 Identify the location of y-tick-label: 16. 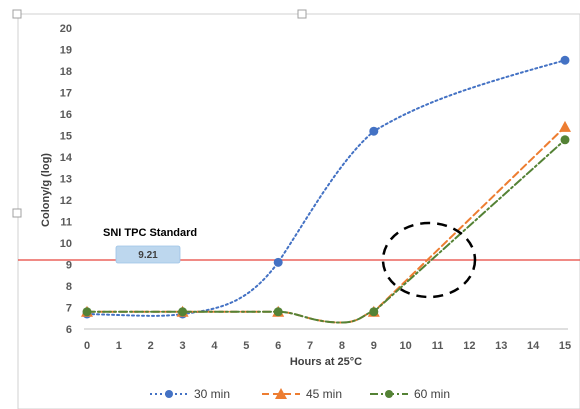
(66, 115).